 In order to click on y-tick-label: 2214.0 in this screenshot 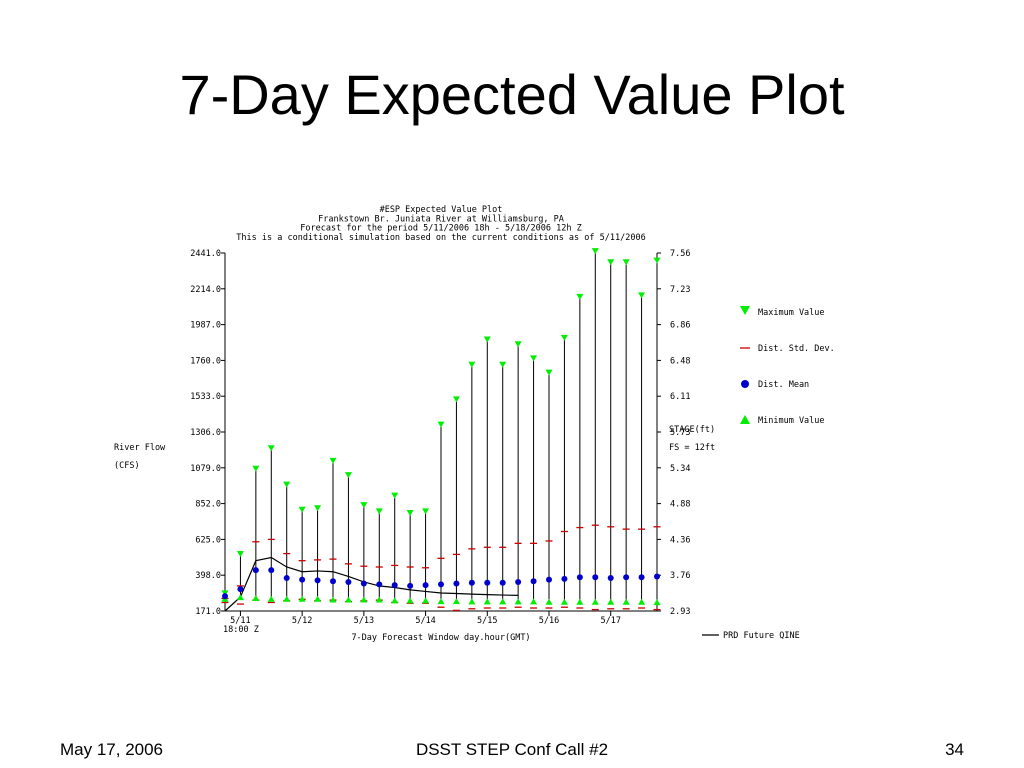, I will do `click(205, 290)`.